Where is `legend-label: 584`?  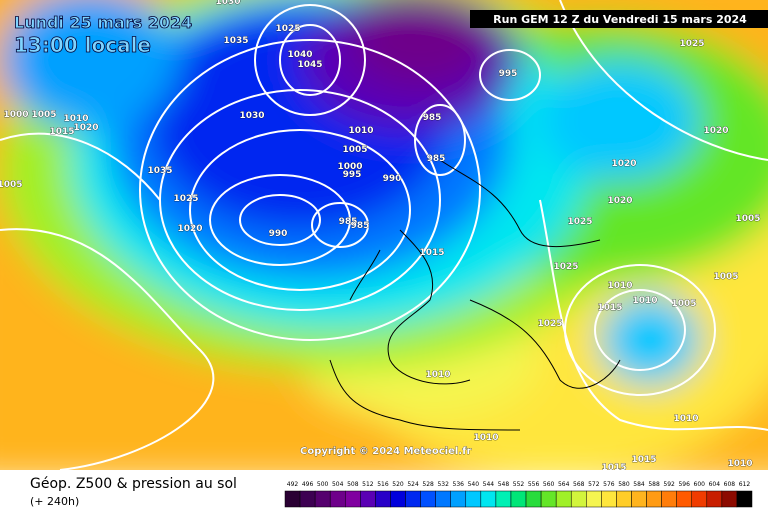
legend-label: 584 is located at coordinates (639, 484).